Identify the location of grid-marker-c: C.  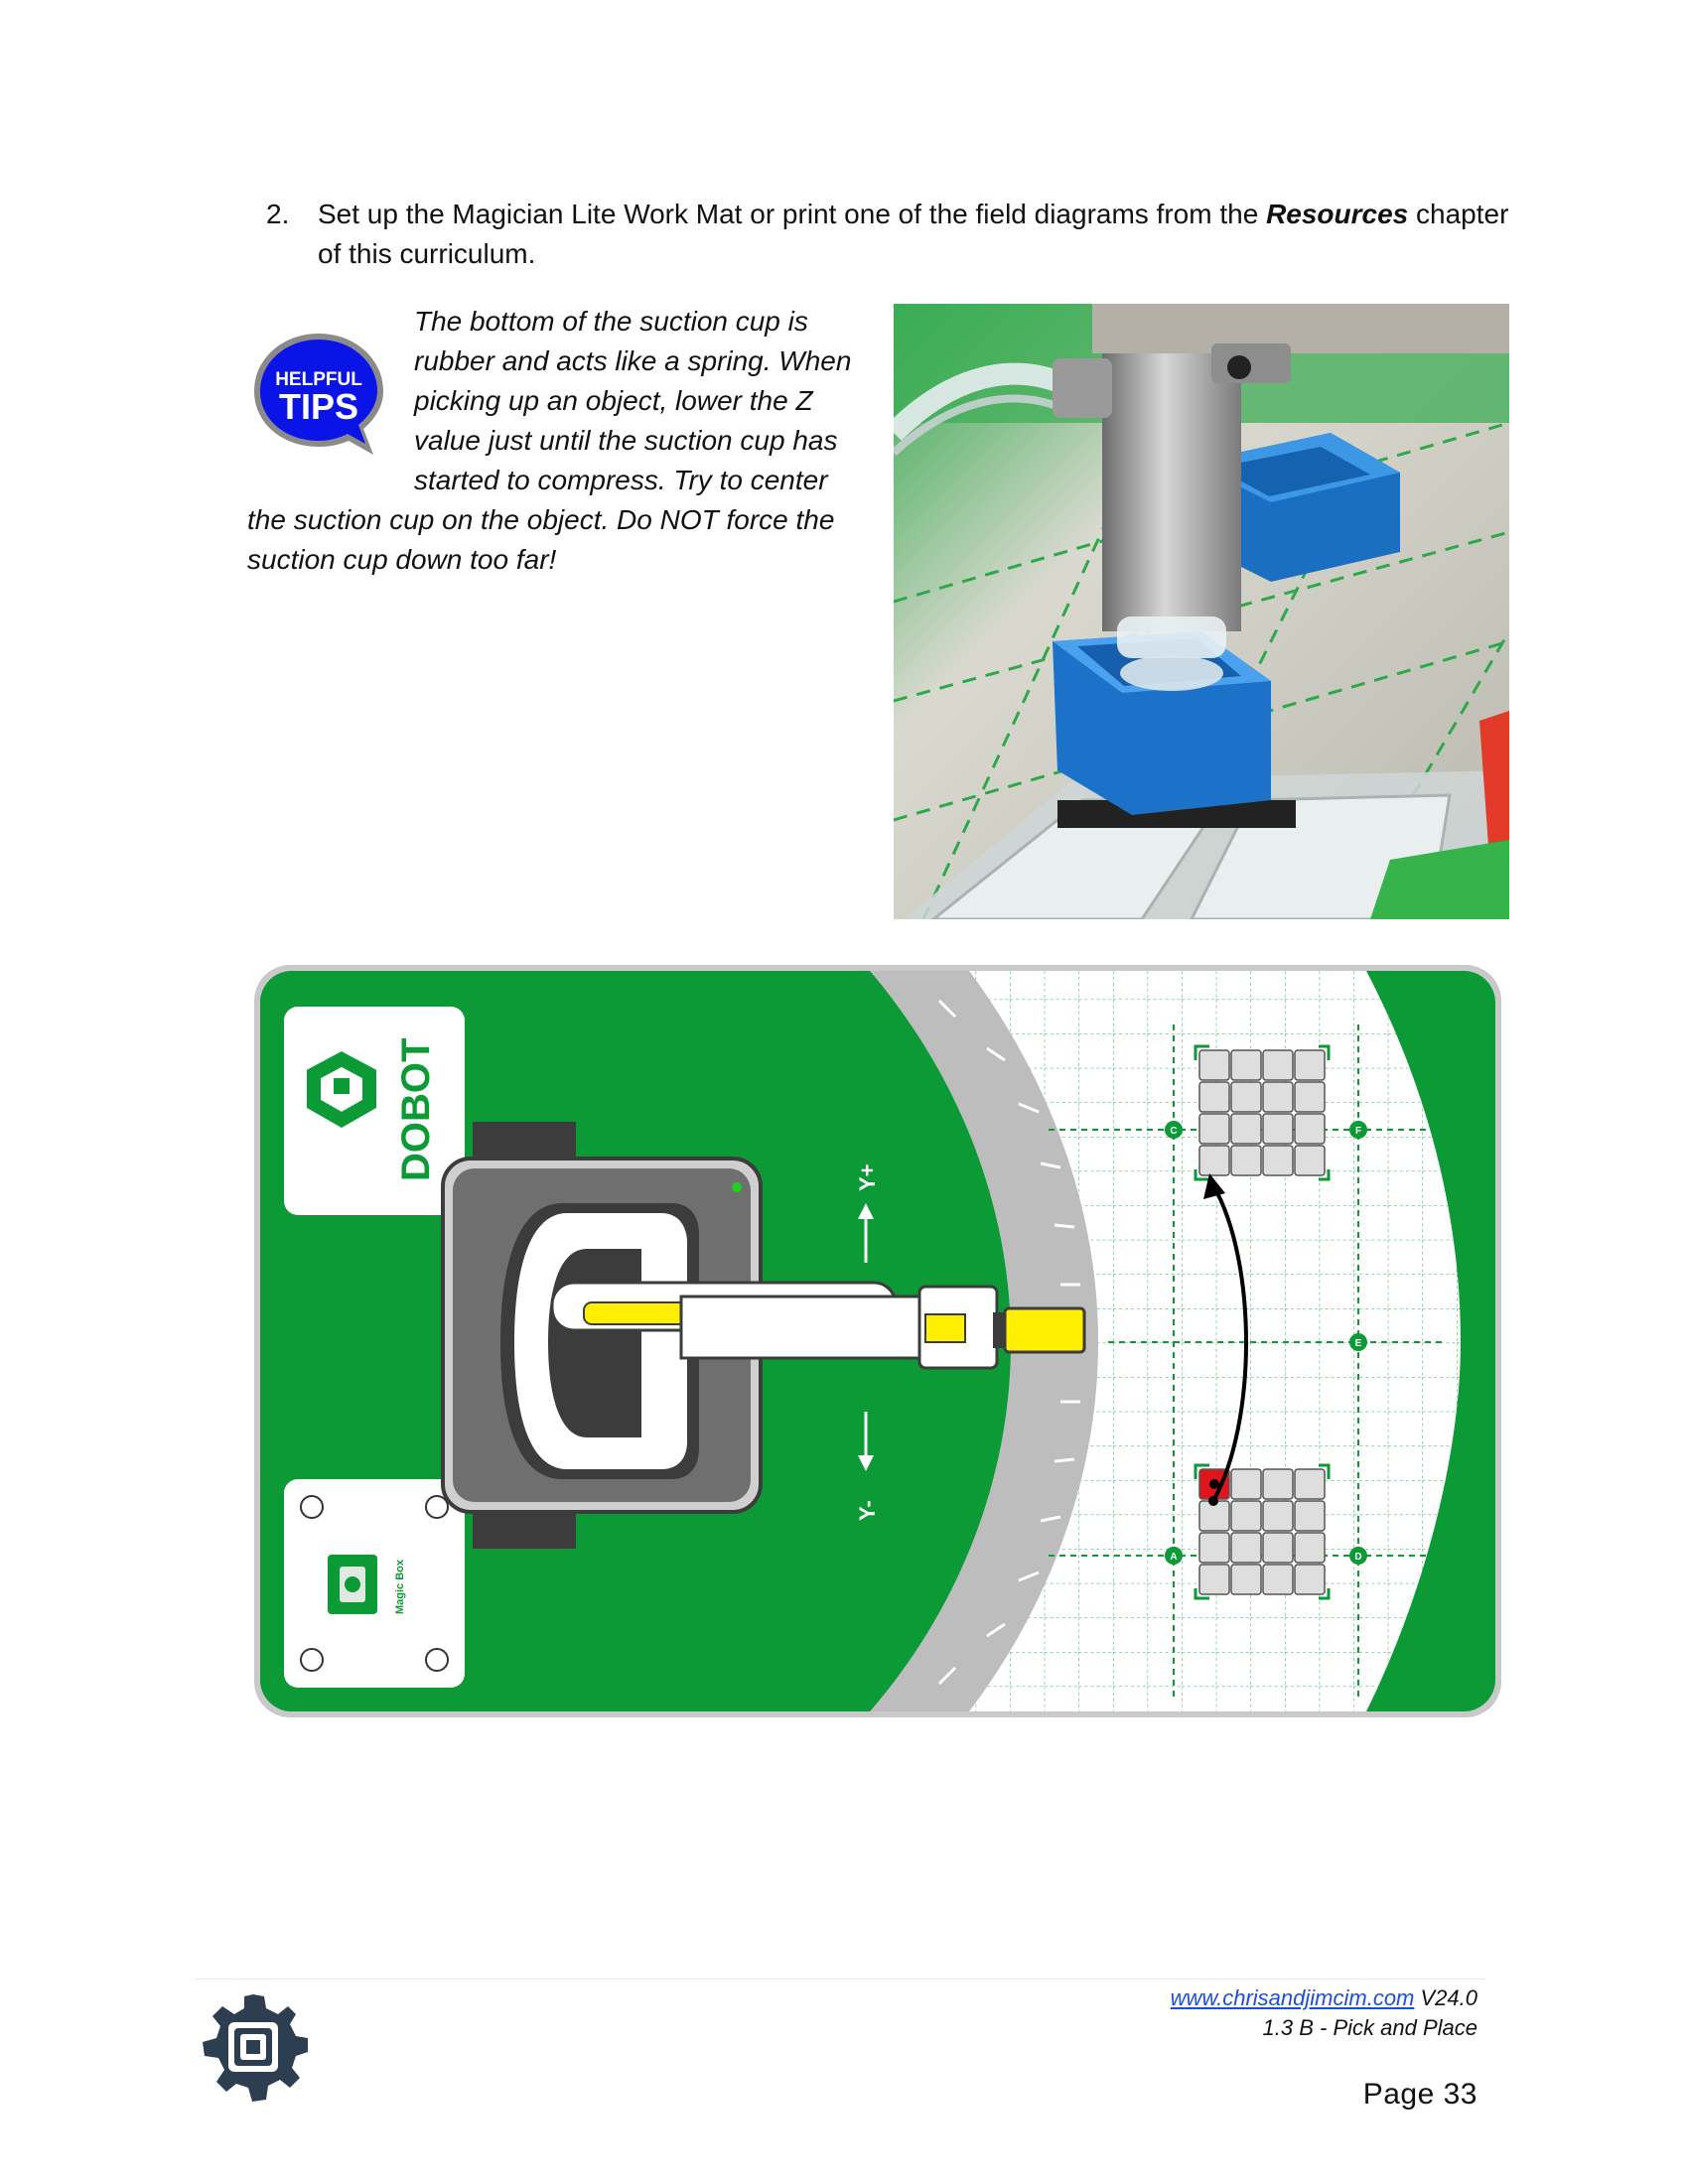
(1174, 1130).